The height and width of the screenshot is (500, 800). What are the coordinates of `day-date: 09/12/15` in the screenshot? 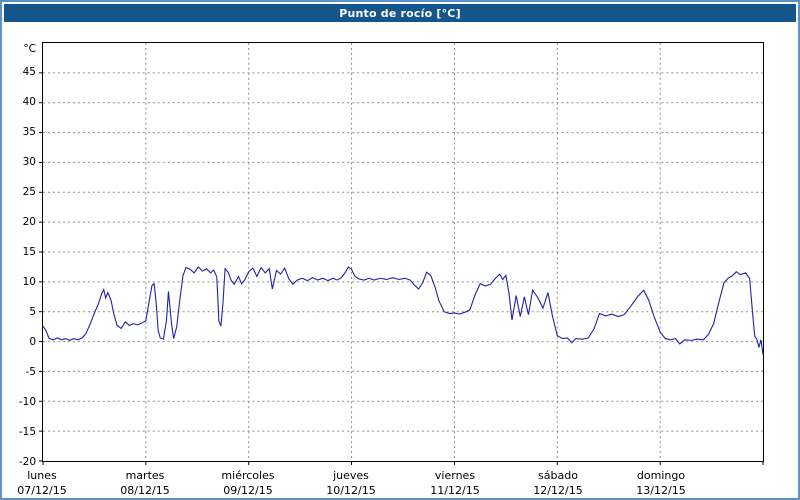 It's located at (248, 490).